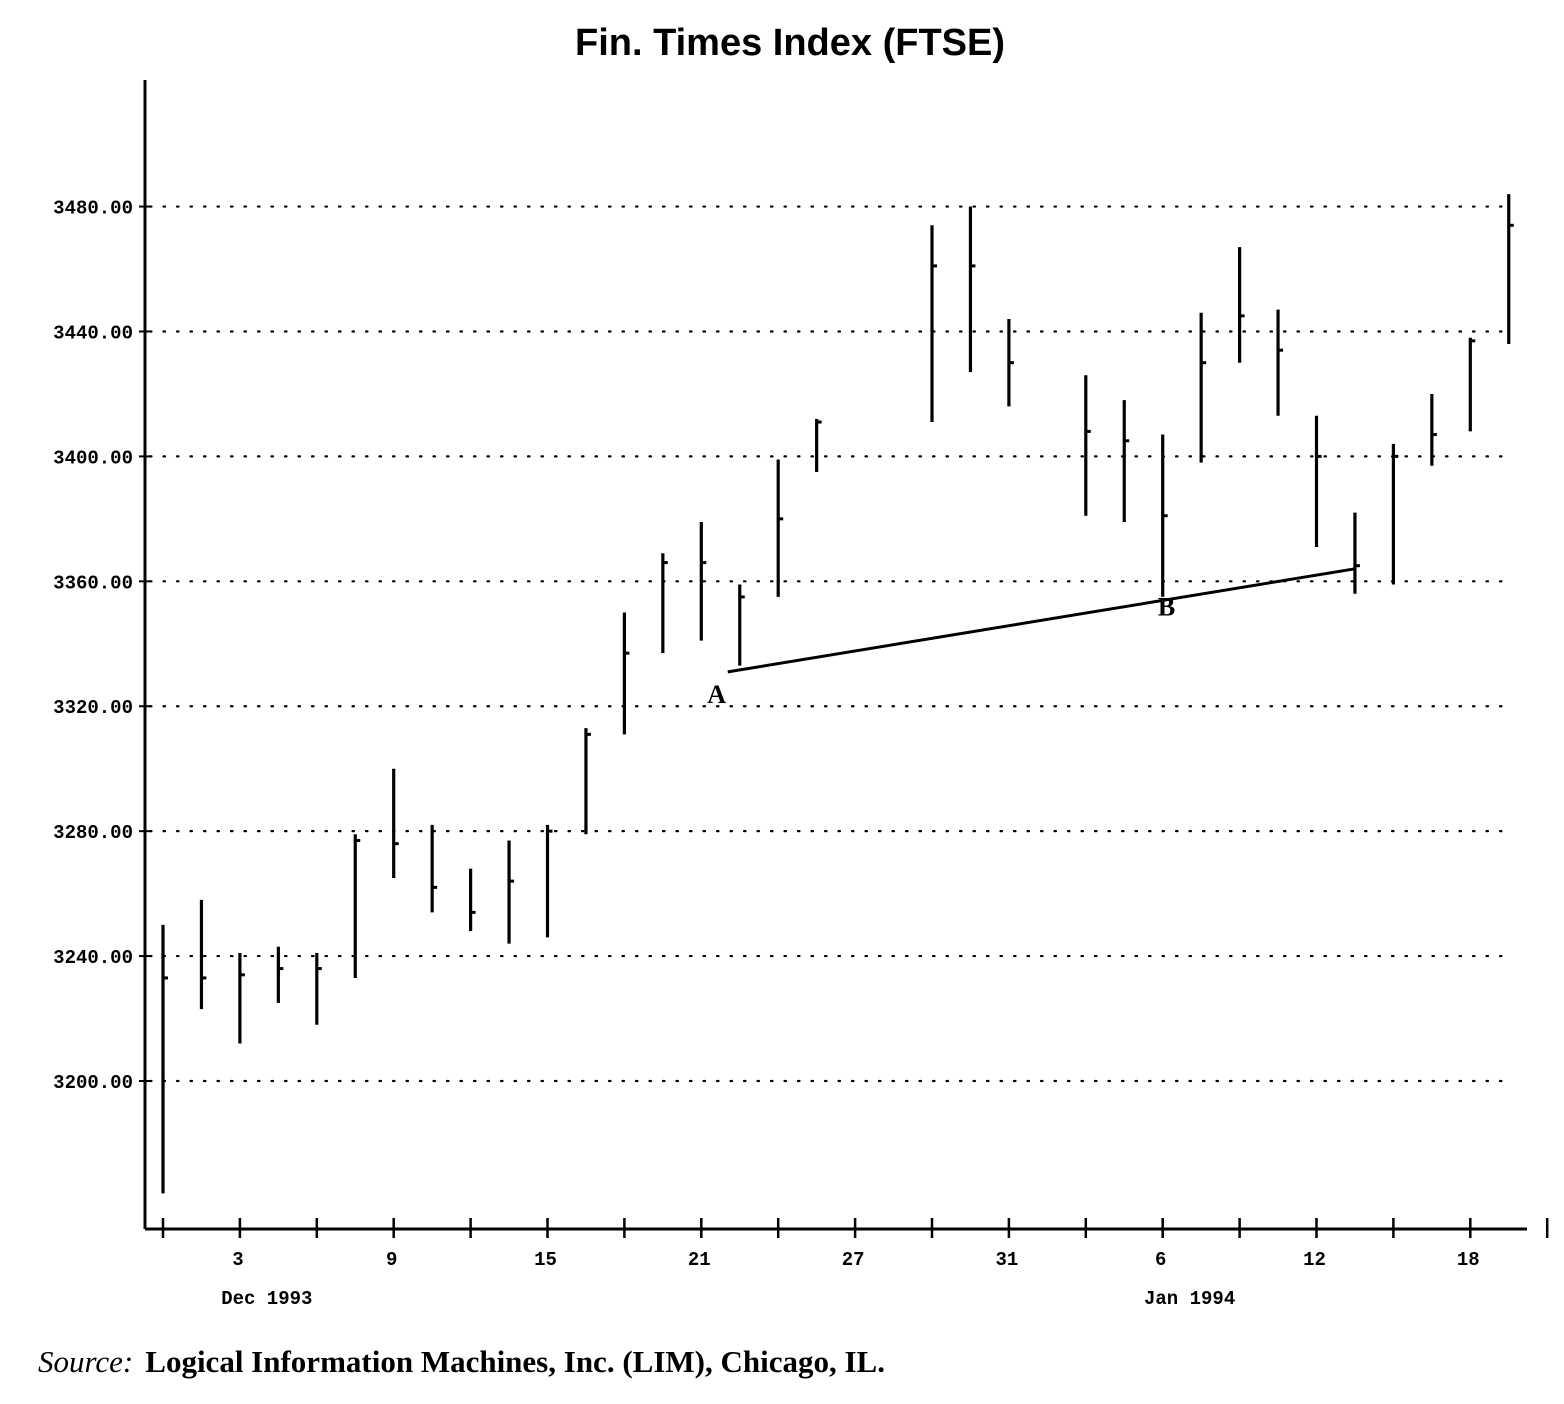 The image size is (1564, 1404). I want to click on month-label: Dec 1993, so click(266, 1299).